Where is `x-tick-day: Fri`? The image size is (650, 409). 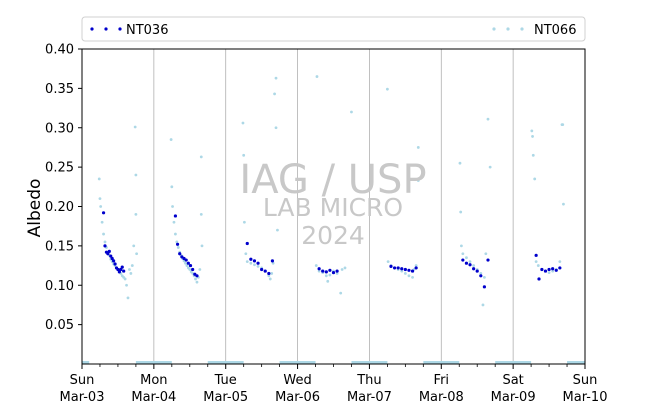 x-tick-day: Fri is located at coordinates (442, 380).